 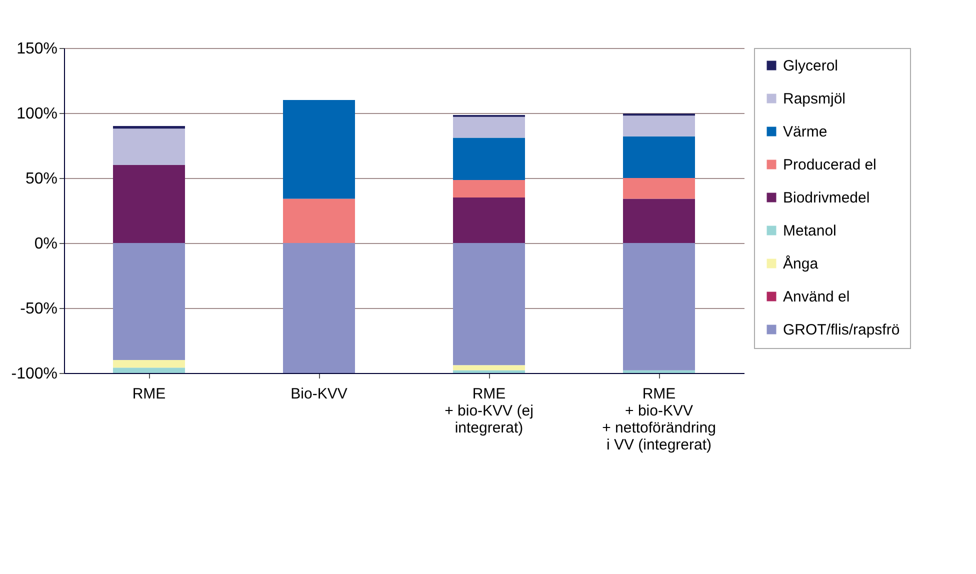 What do you see at coordinates (816, 297) in the screenshot?
I see `legend-label: Använd el` at bounding box center [816, 297].